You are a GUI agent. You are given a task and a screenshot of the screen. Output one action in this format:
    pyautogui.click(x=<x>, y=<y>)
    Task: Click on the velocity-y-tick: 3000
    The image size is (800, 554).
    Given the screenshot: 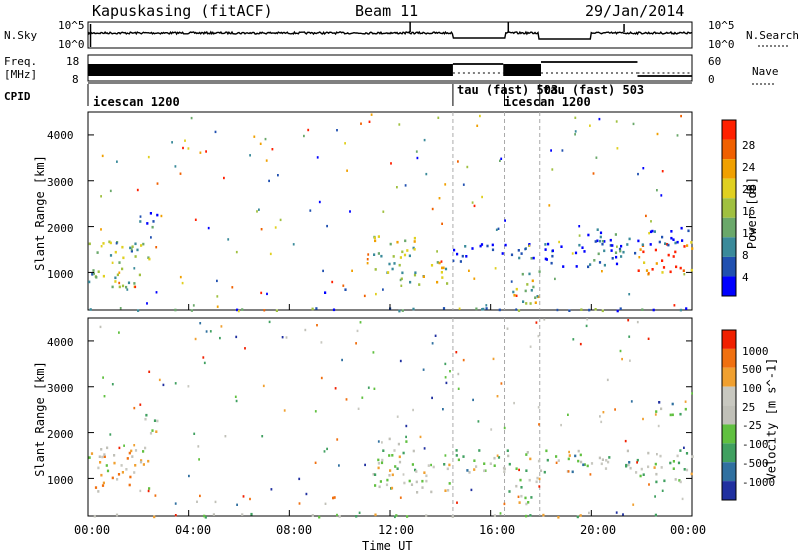 What is the action you would take?
    pyautogui.click(x=60, y=388)
    